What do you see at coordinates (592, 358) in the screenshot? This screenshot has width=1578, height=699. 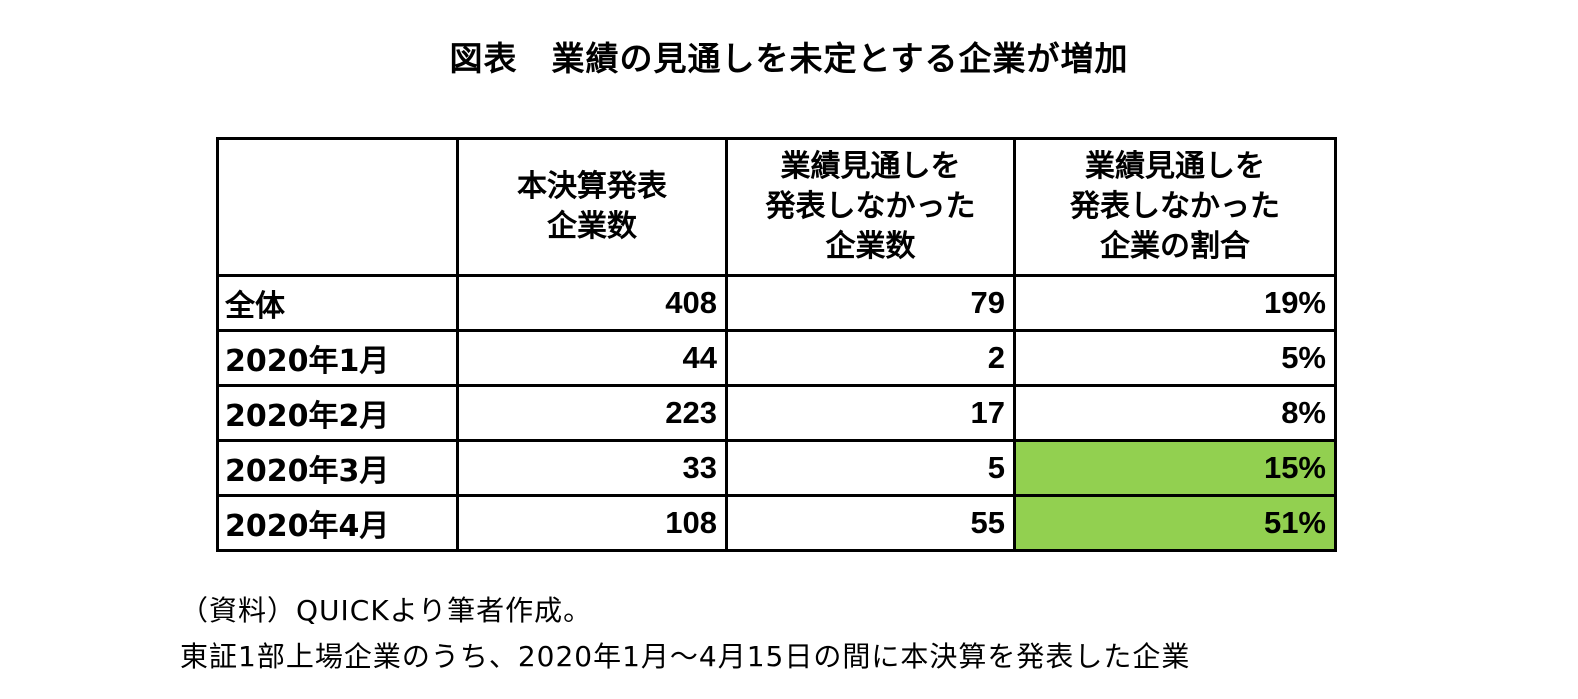 I see `announced-count-cell: 44` at bounding box center [592, 358].